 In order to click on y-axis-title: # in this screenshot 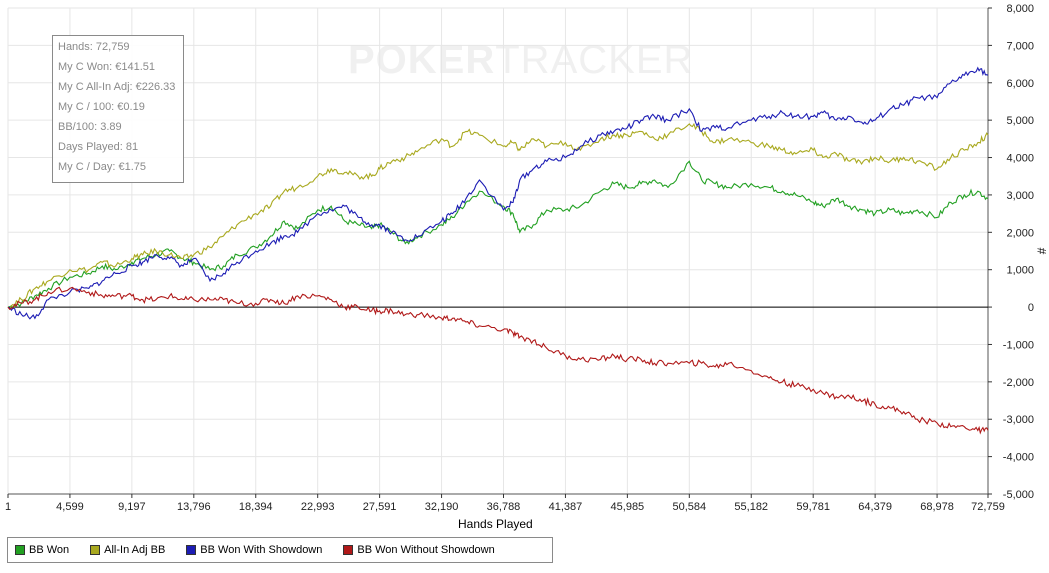, I will do `click(1041, 251)`.